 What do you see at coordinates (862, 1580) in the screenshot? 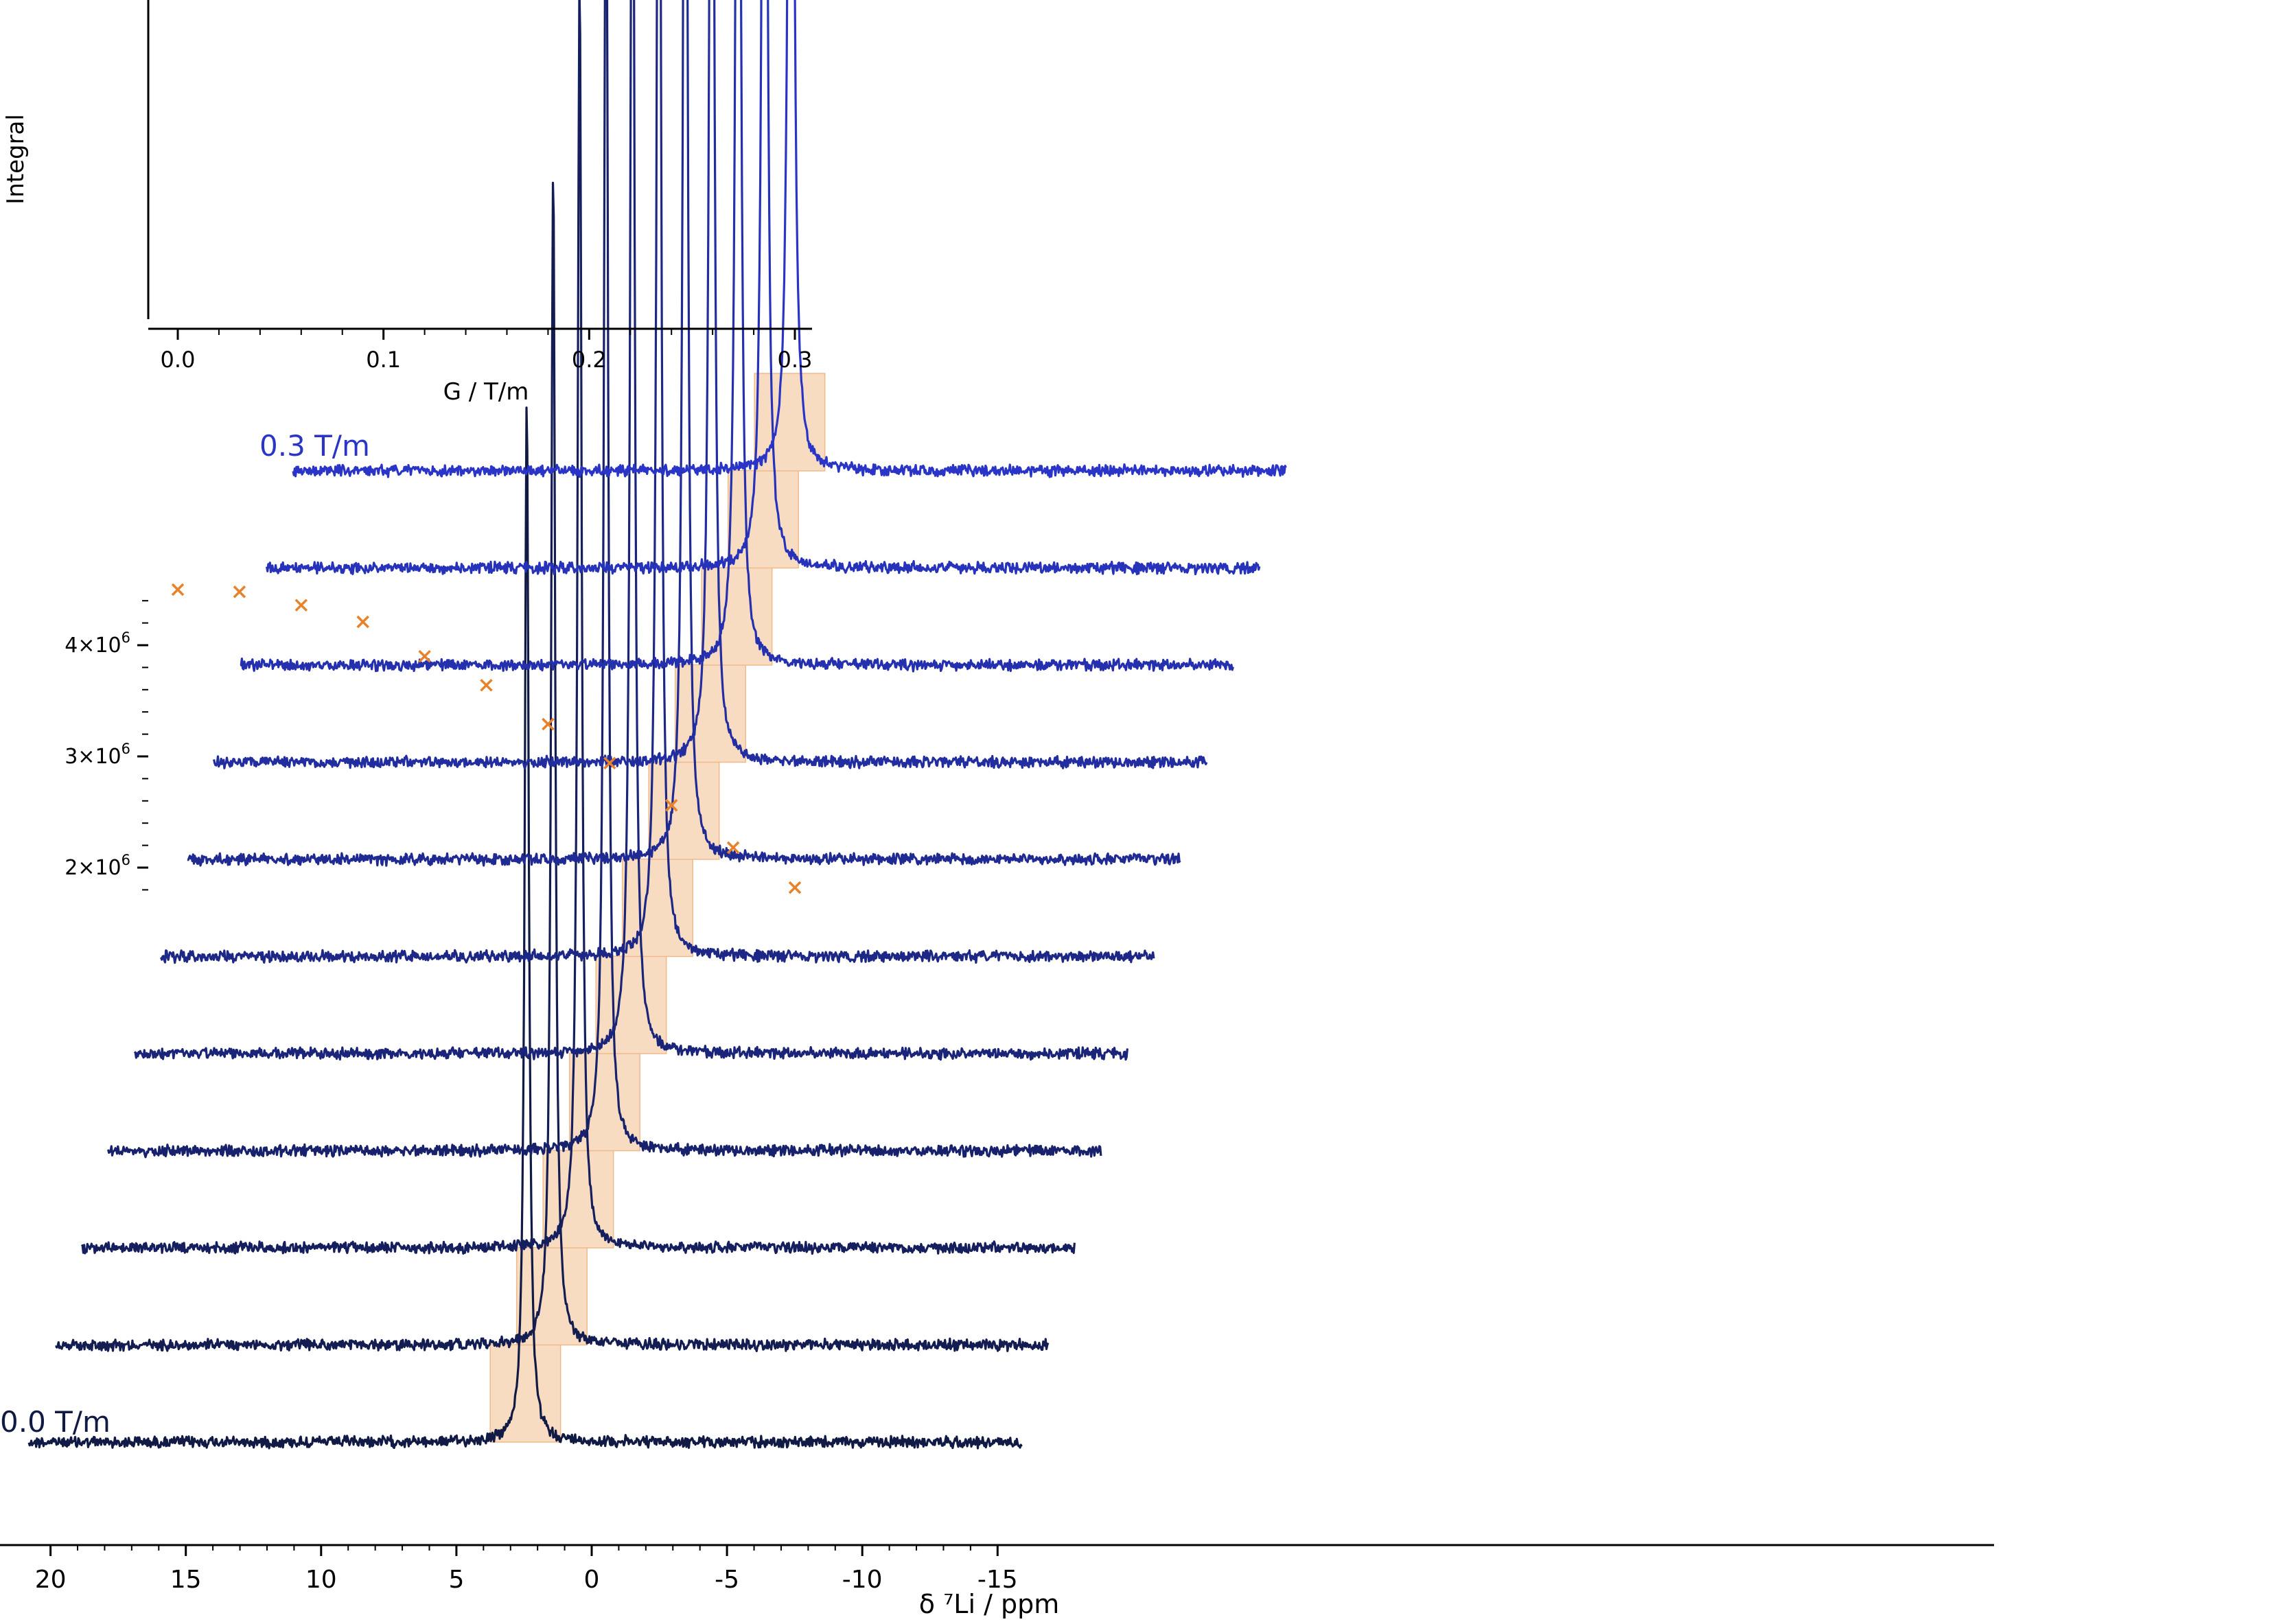
I see `x-tick-label: -10` at bounding box center [862, 1580].